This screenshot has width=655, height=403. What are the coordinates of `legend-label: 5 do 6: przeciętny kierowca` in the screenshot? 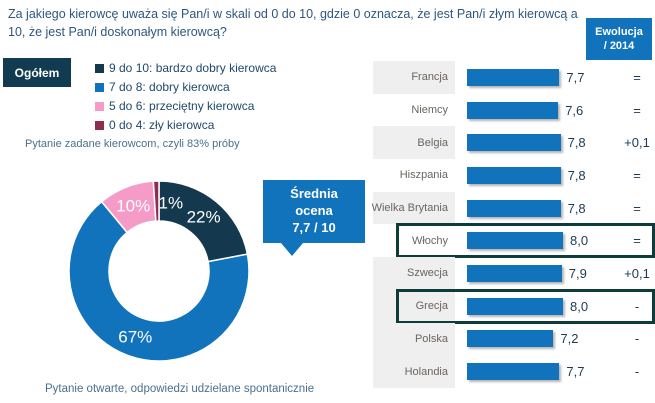 It's located at (182, 106).